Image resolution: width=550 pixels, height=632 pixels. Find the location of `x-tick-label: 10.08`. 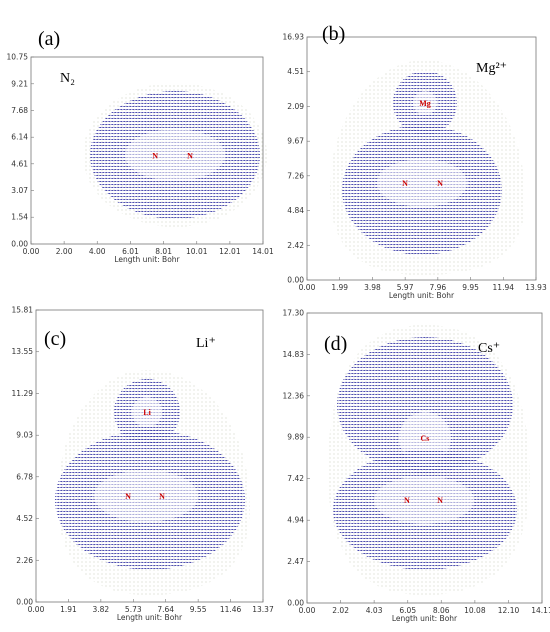

x-tick-label: 10.08 is located at coordinates (475, 610).